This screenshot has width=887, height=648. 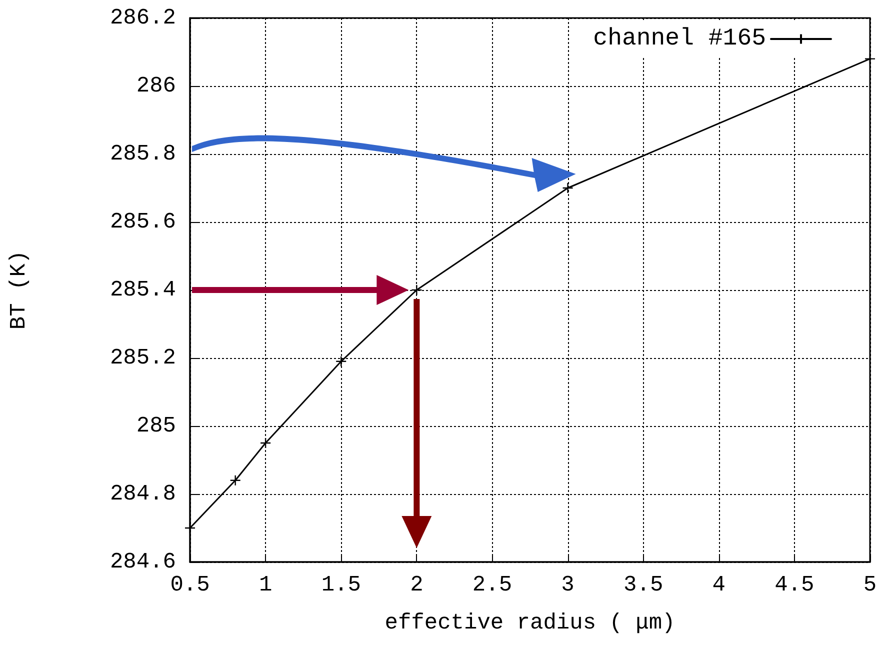 I want to click on x-tick-label: 2, so click(x=417, y=585).